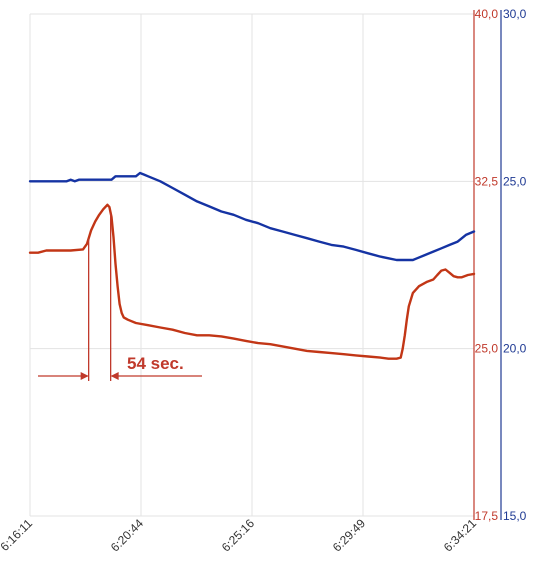 Image resolution: width=540 pixels, height=561 pixels. What do you see at coordinates (252, 216) in the screenshot?
I see `series-line-blue` at bounding box center [252, 216].